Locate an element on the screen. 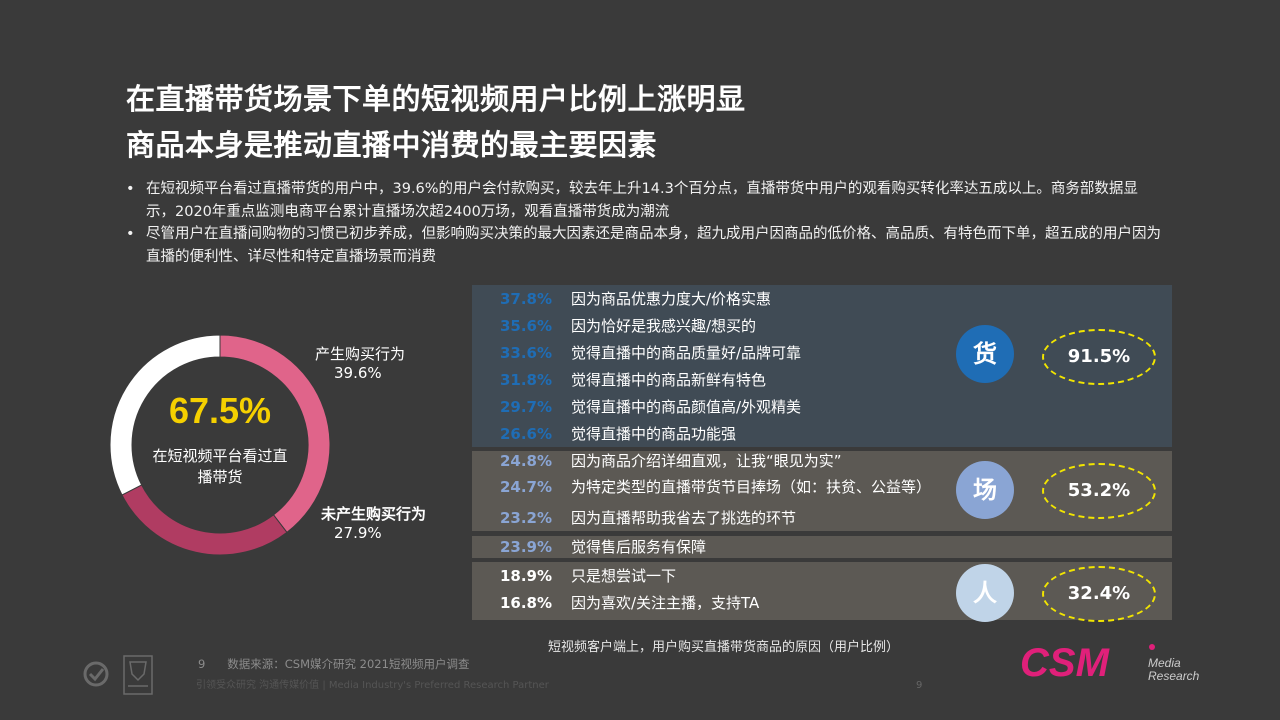  reason-row: 18.9% 只是想尝试一下 is located at coordinates (722, 576).